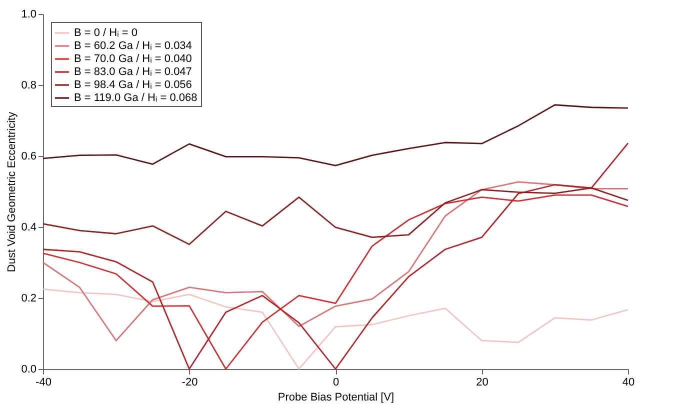 This screenshot has width=673, height=417. Describe the element at coordinates (28, 228) in the screenshot. I see `y-tick-label: 0.4` at that location.